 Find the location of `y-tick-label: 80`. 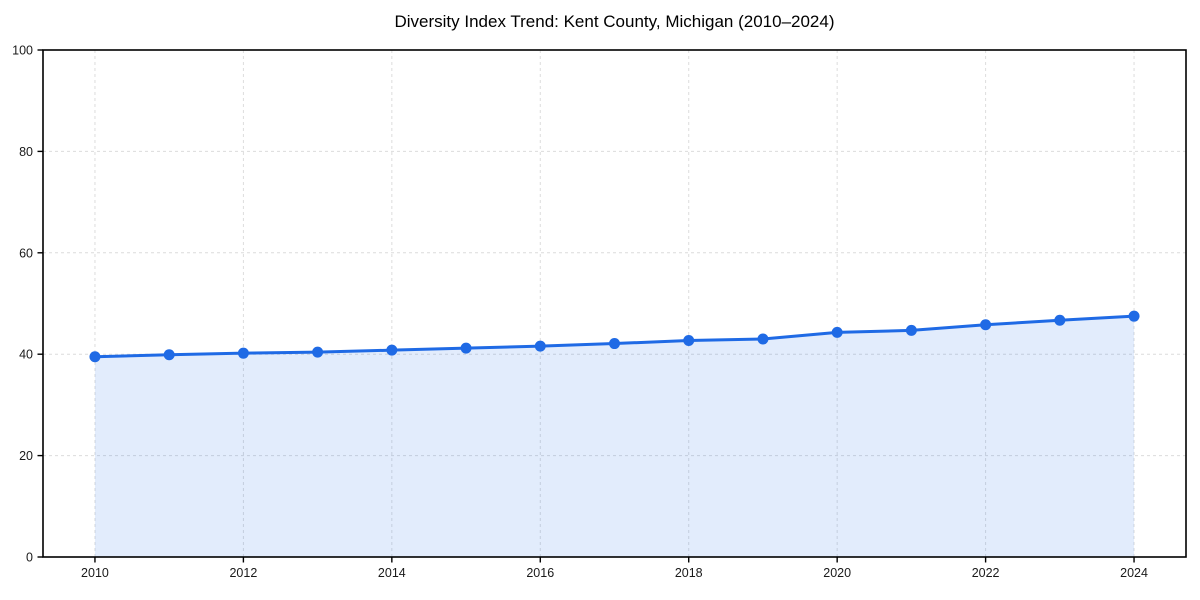

y-tick-label: 80 is located at coordinates (26, 152).